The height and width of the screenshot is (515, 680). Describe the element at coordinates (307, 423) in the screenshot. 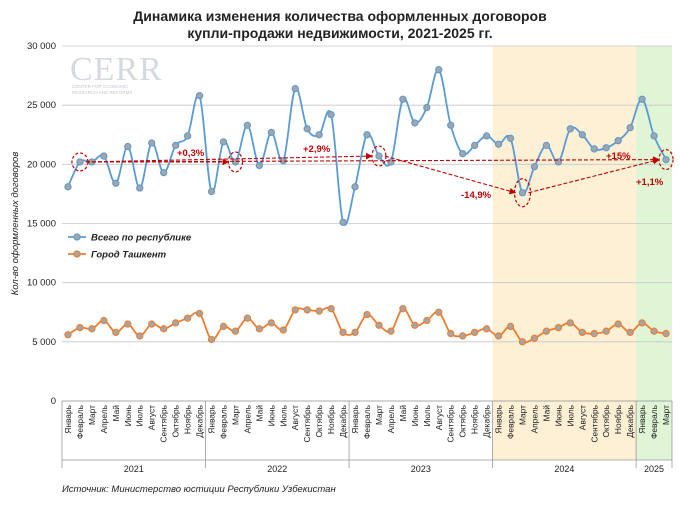

I see `x-tick-label: Сентябрь` at that location.